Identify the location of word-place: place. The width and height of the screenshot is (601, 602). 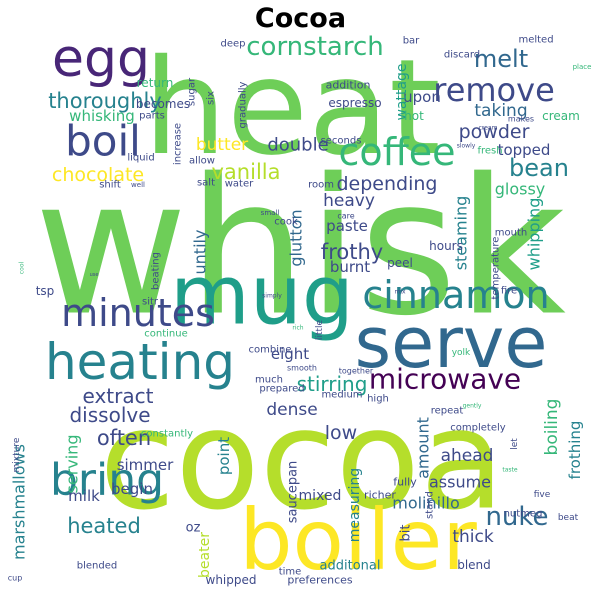
(582, 67).